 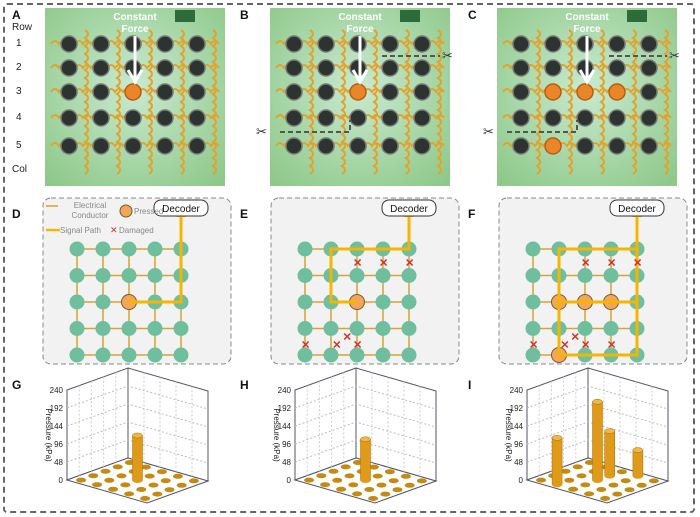 What do you see at coordinates (90, 205) in the screenshot?
I see `legend-conductor-label: Electrical` at bounding box center [90, 205].